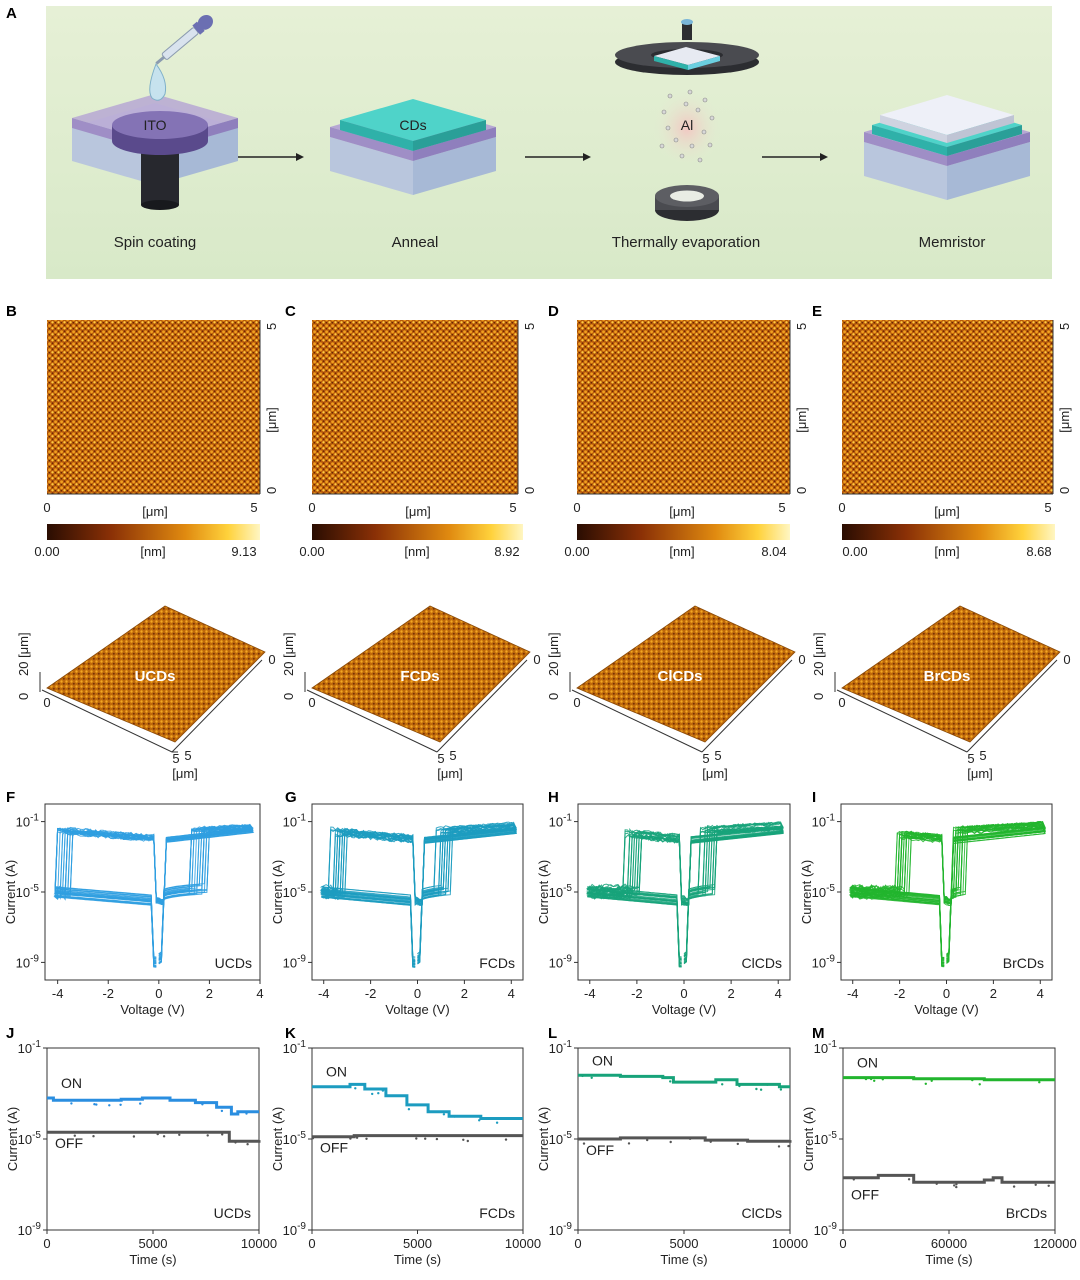 This screenshot has width=1080, height=1280. Describe the element at coordinates (155, 242) in the screenshot. I see `step-label-spin-coating: Spin coating` at that location.